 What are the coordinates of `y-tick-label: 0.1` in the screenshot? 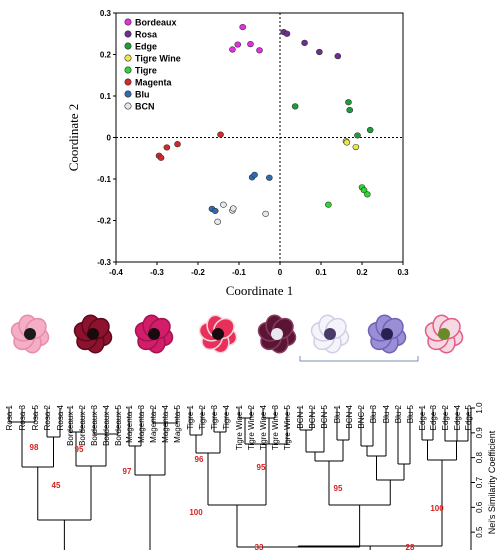 It's located at (106, 96).